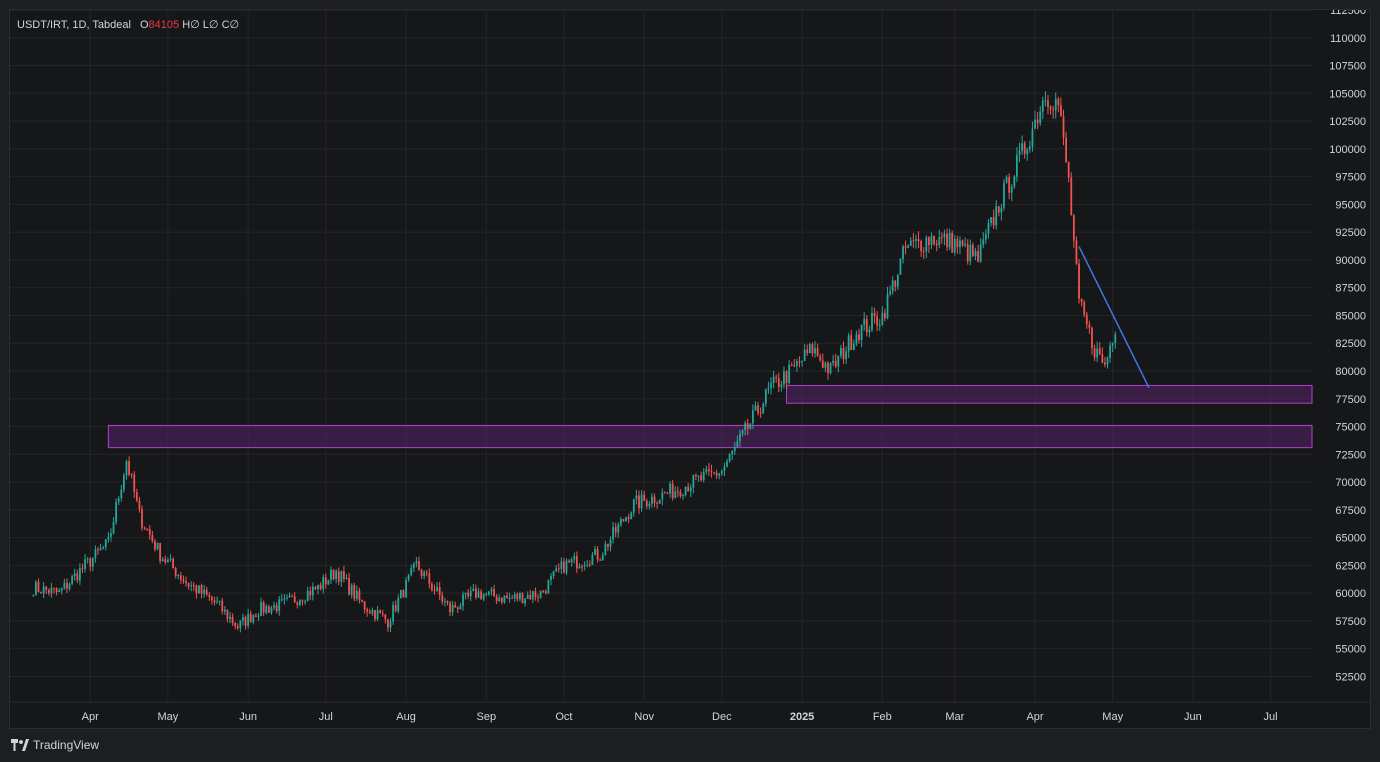 The height and width of the screenshot is (762, 1380). I want to click on time-tick-label: Apr, so click(90, 717).